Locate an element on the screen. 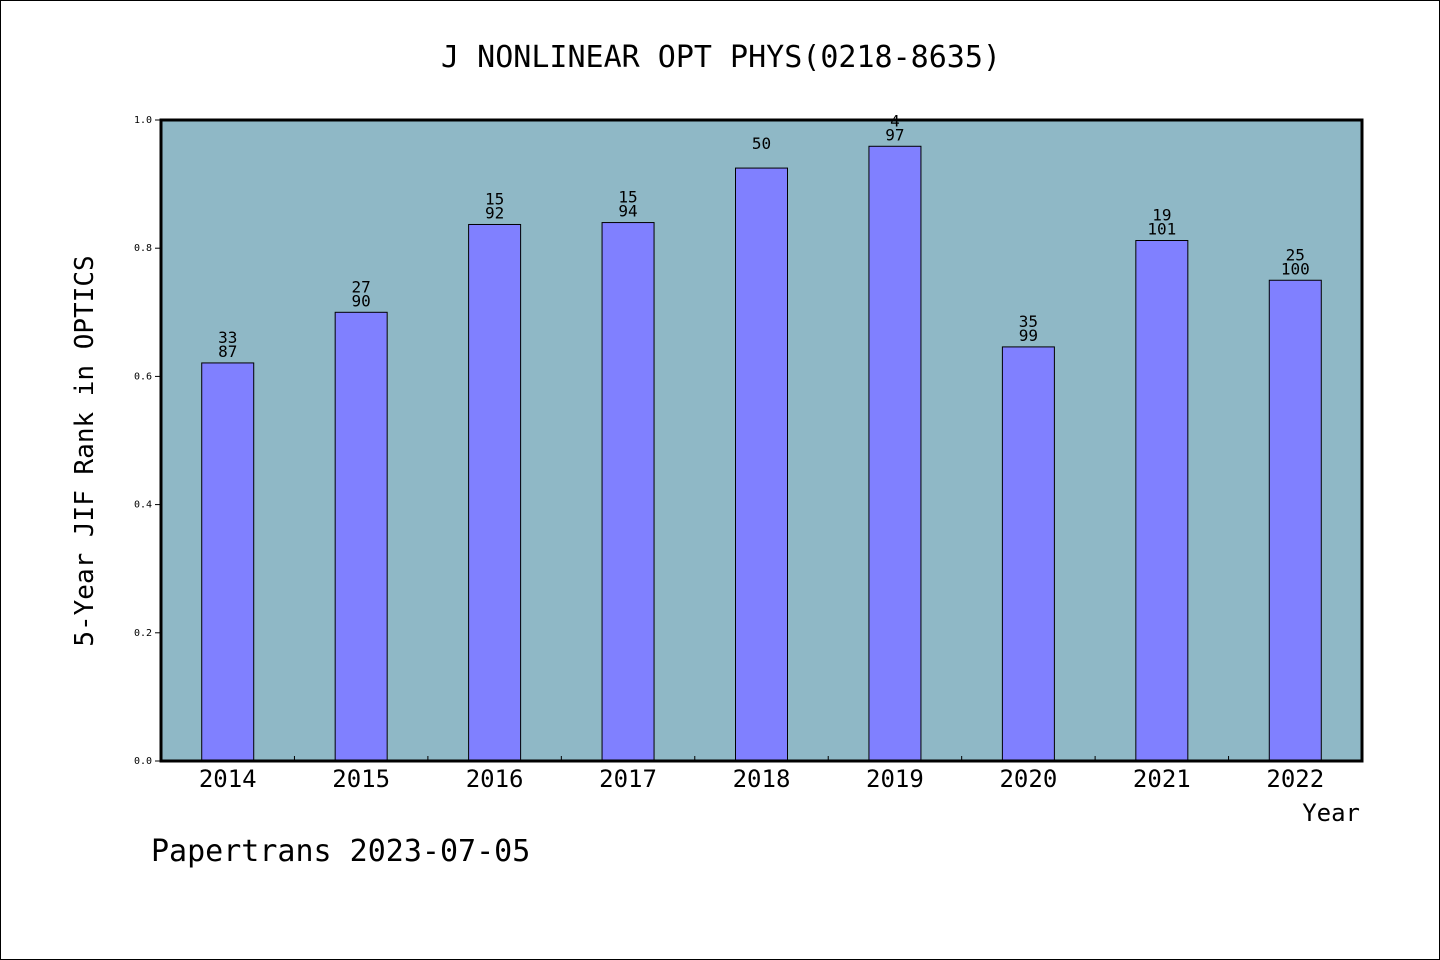  y-axis-label: 5-Year JIF Rank in OPTICS is located at coordinates (85, 450).